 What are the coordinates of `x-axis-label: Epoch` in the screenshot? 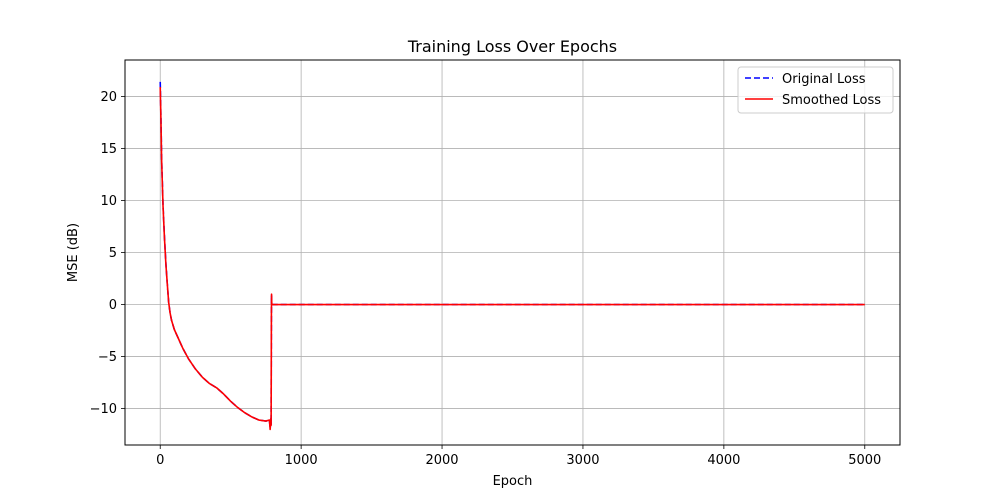 It's located at (513, 481).